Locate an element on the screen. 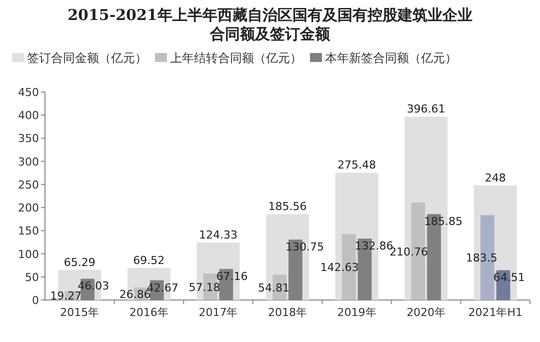 The image size is (540, 342). chart-title: 2015-2021年上半年西藏自治区国有及国有控股建筑业企业合同额及签订金额 is located at coordinates (270, 24).